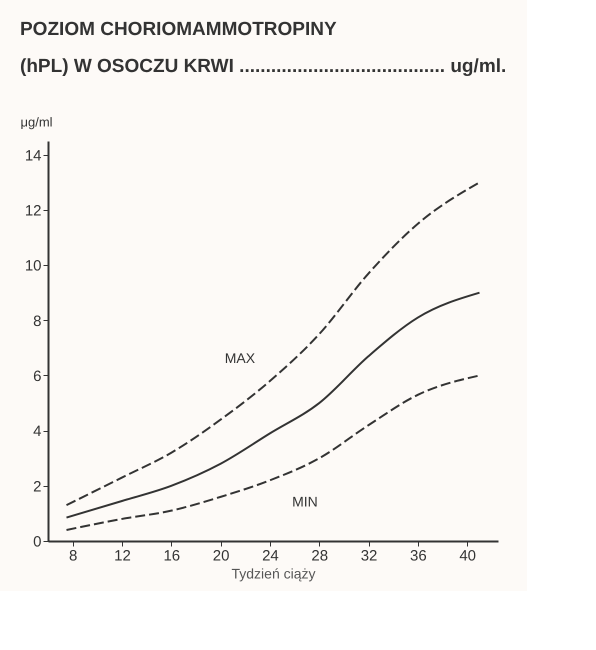 The height and width of the screenshot is (650, 596). What do you see at coordinates (221, 556) in the screenshot?
I see `x-tick-label: 20` at bounding box center [221, 556].